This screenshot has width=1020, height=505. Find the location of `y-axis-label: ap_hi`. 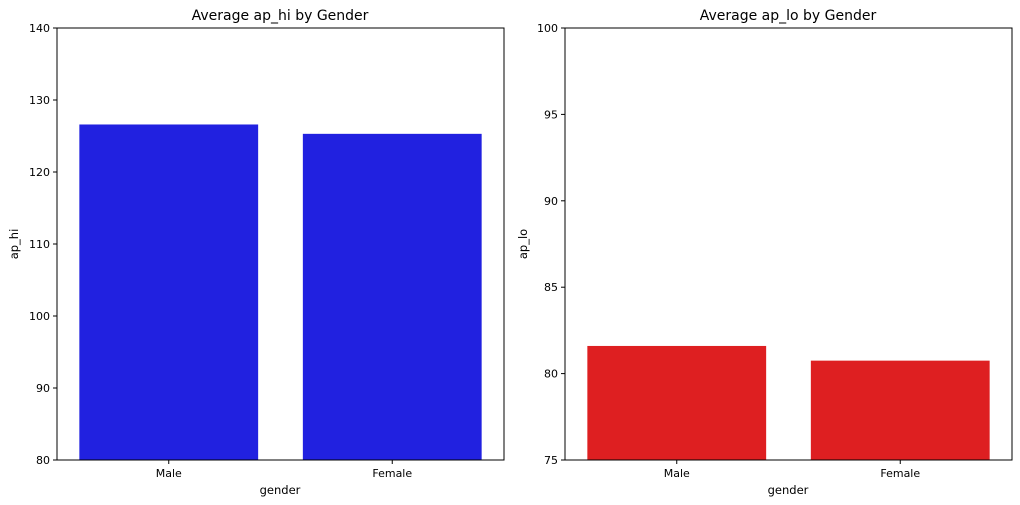

y-axis-label: ap_hi is located at coordinates (14, 244).